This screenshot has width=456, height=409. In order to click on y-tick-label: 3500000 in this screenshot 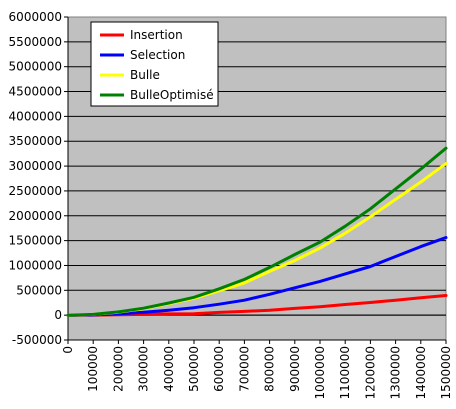, I will do `click(35, 141)`.